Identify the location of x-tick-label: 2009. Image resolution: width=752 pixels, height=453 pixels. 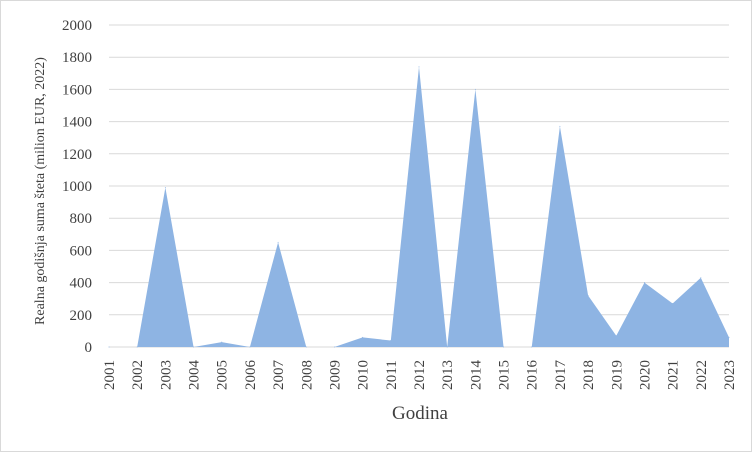
(335, 375).